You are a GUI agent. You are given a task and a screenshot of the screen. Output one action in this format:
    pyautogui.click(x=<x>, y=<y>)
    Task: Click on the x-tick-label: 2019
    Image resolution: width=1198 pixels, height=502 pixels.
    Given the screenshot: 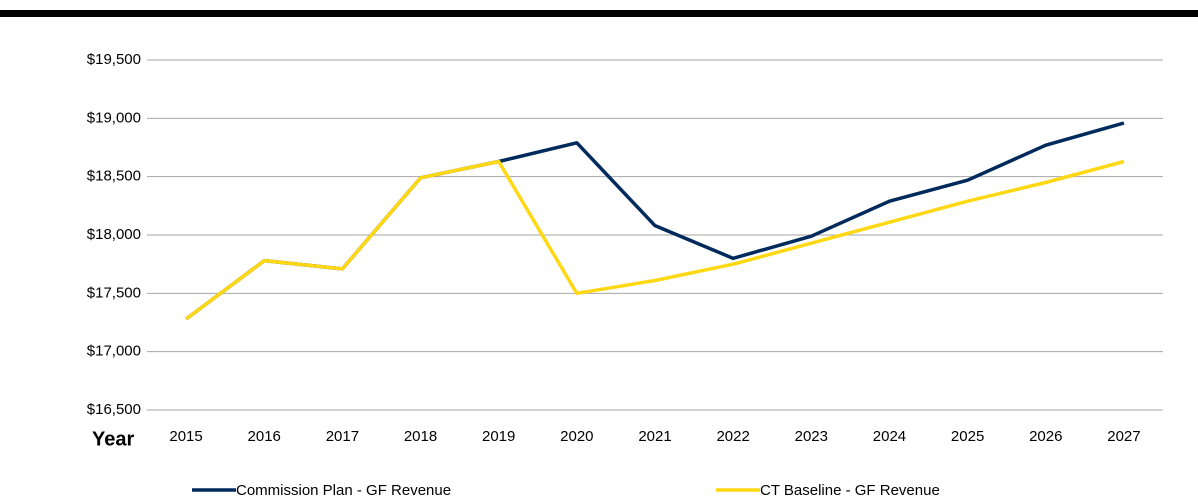 What is the action you would take?
    pyautogui.click(x=498, y=436)
    